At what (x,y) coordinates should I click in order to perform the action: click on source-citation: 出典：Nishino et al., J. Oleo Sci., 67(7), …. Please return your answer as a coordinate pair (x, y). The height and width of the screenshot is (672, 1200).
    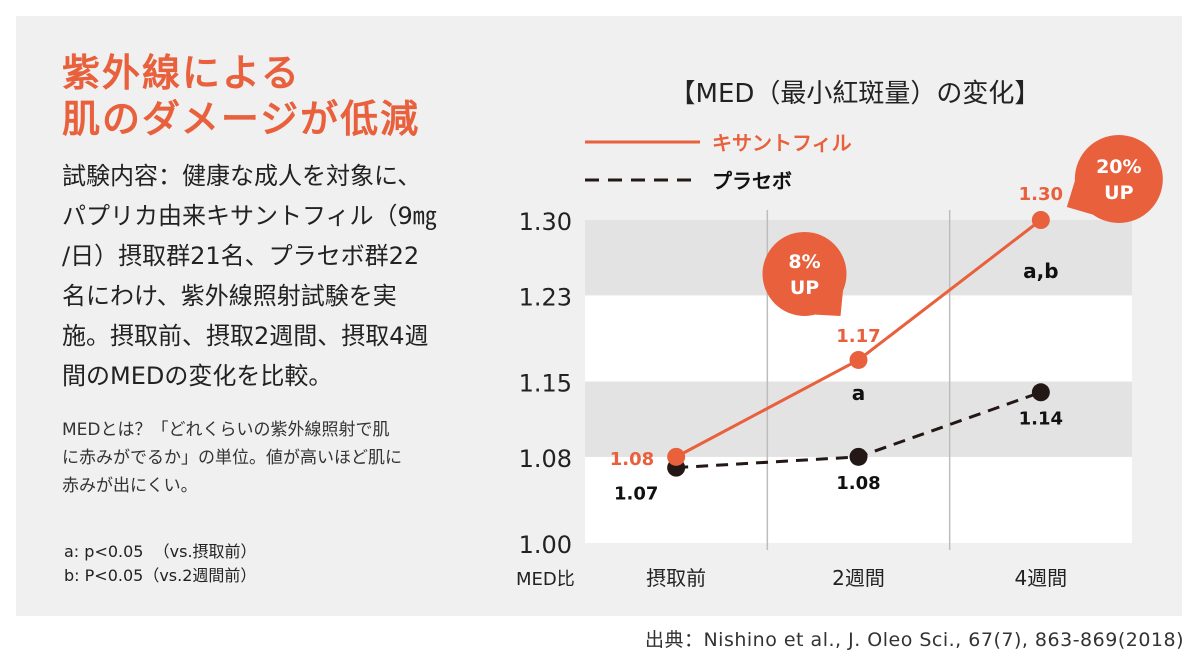
    Looking at the image, I should click on (914, 640).